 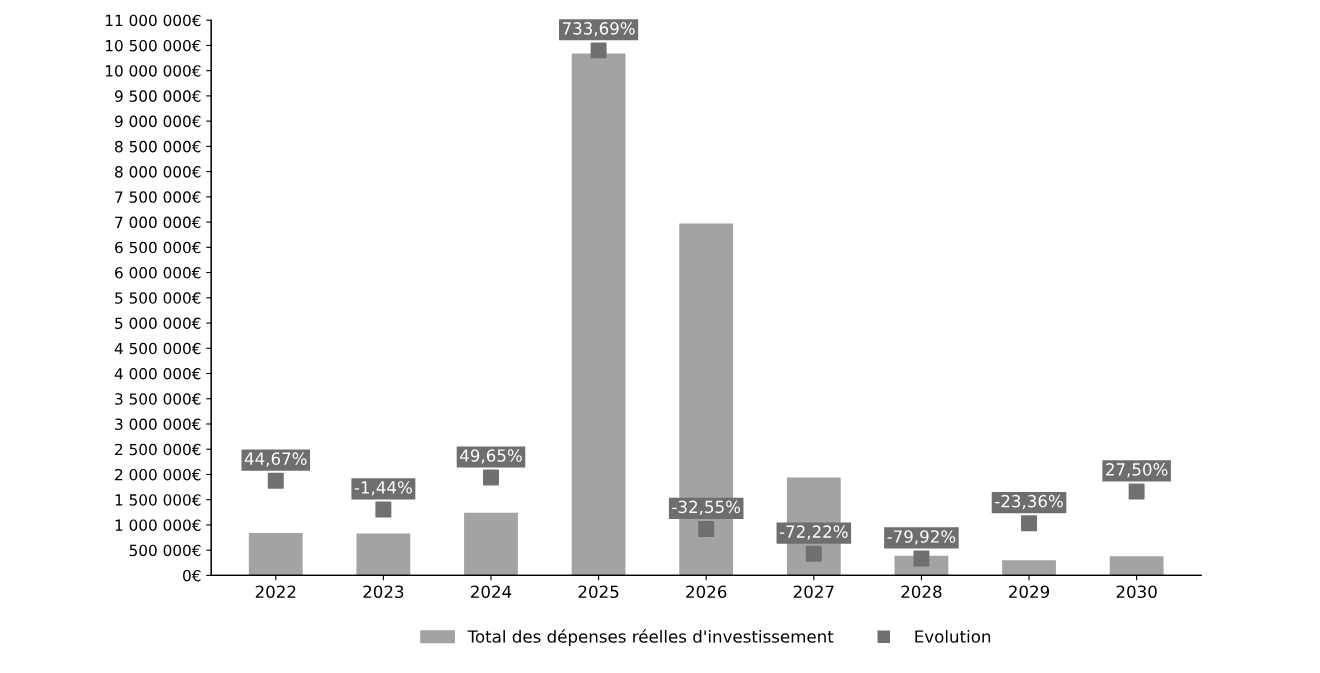 I want to click on y-tick-label: 8 000 000€, so click(x=158, y=172).